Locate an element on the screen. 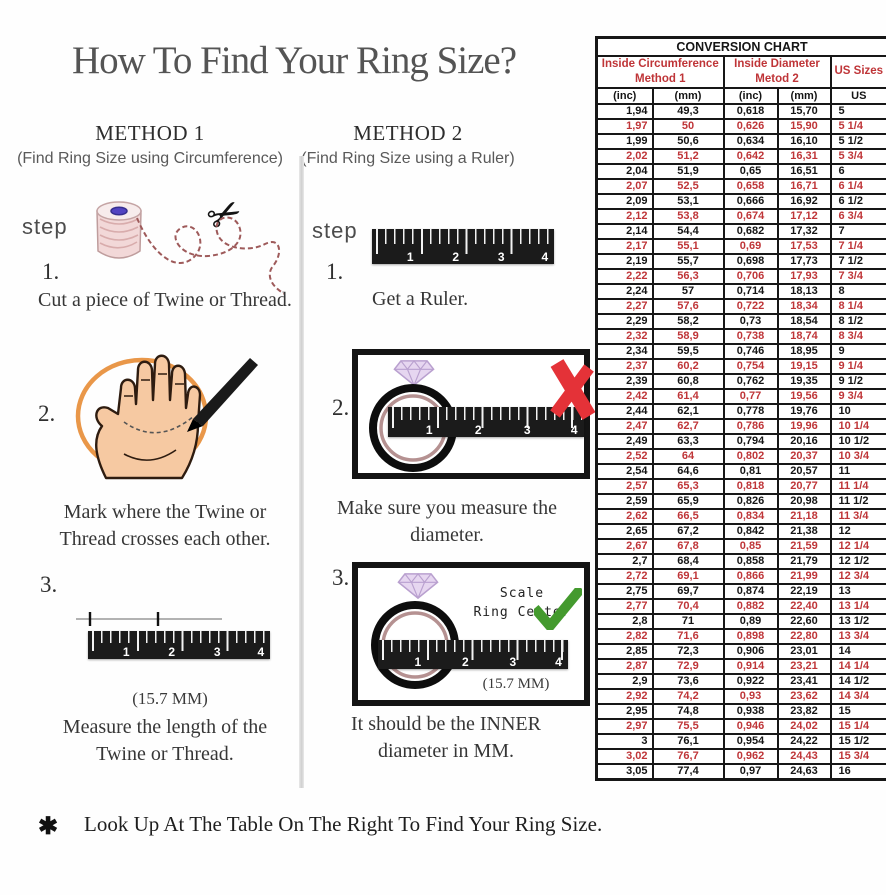  table-cell: 2,57 is located at coordinates (624, 486).